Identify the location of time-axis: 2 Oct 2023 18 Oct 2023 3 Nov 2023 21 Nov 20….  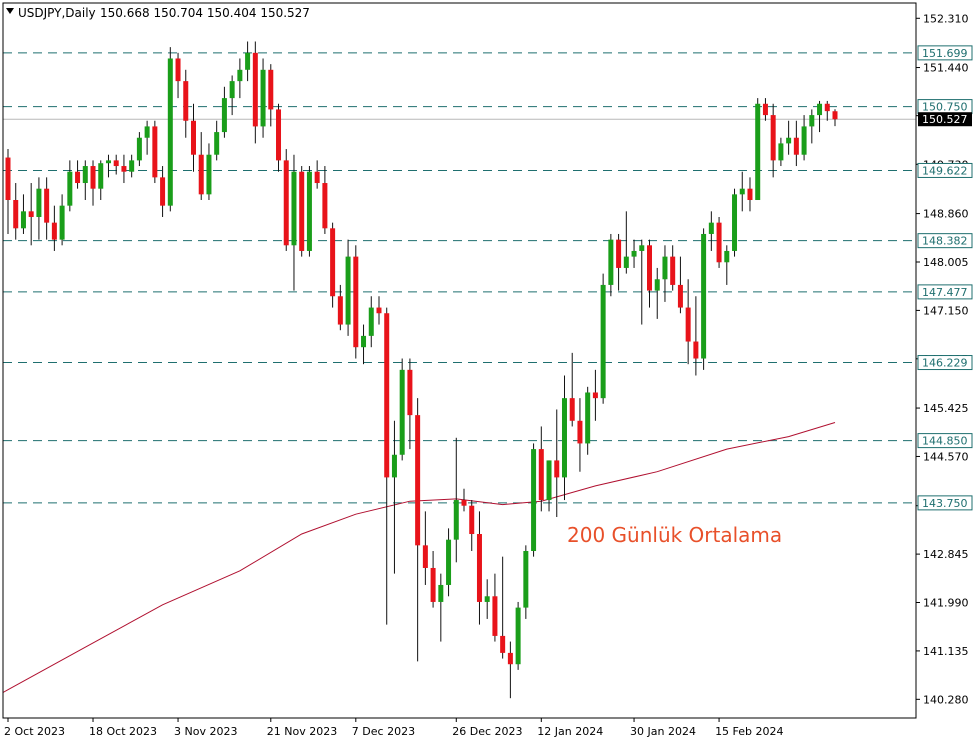
(394, 728).